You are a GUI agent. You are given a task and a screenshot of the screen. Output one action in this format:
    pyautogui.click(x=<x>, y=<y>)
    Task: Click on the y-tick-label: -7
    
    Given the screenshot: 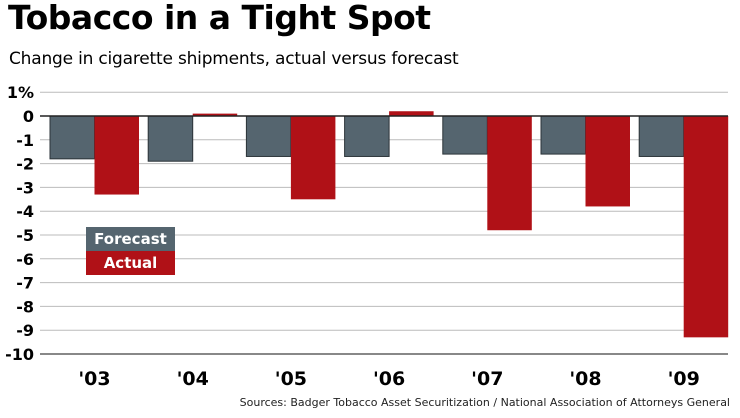 What is the action you would take?
    pyautogui.click(x=25, y=283)
    